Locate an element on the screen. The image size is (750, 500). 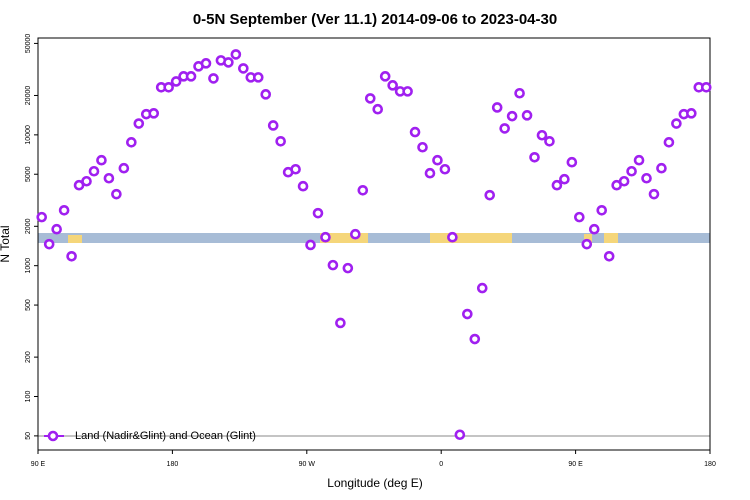
y-tick-label: 2000 is located at coordinates (28, 226).